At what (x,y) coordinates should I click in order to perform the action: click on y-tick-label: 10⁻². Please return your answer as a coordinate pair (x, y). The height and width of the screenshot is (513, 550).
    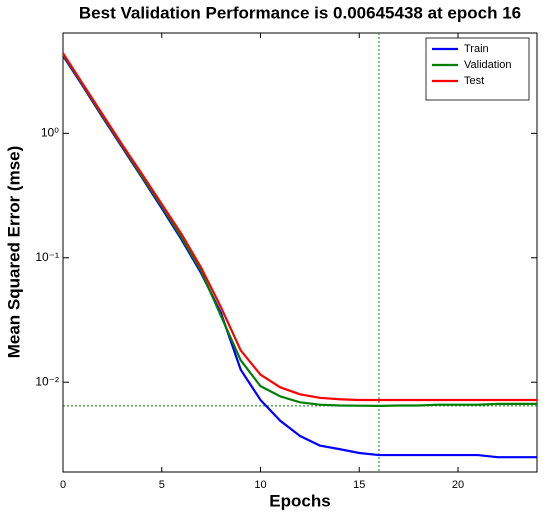
    Looking at the image, I should click on (47, 381).